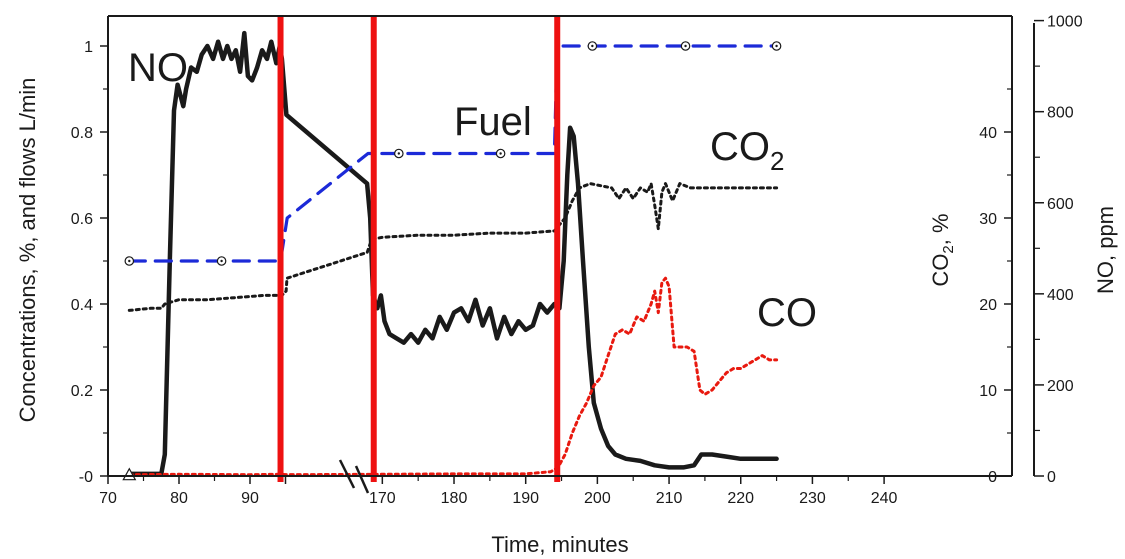 The height and width of the screenshot is (559, 1125). Describe the element at coordinates (1105, 250) in the screenshot. I see `no-axis-title: NO, ppm` at that location.